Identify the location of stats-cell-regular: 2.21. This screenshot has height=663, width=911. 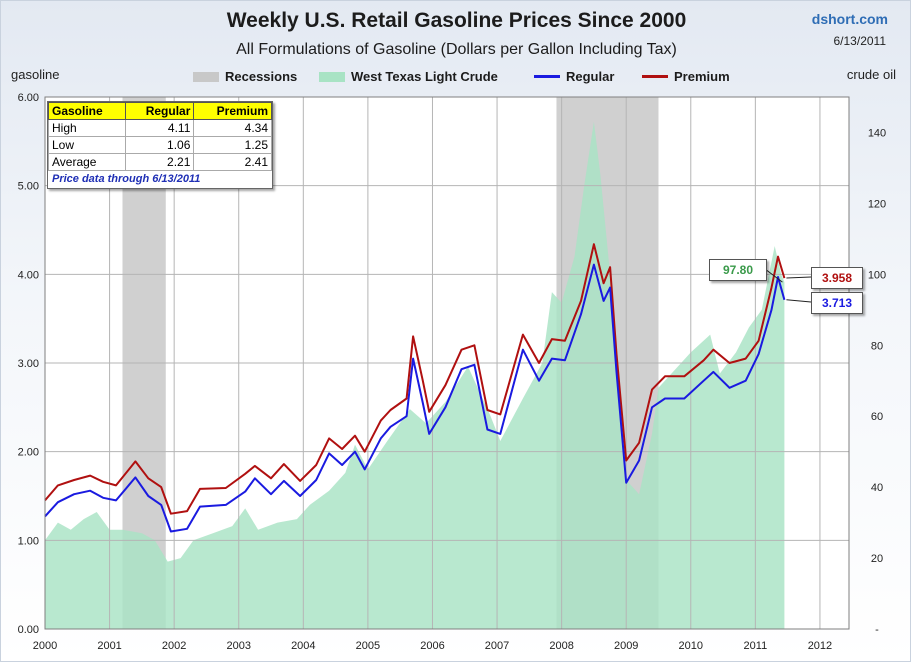
(159, 162).